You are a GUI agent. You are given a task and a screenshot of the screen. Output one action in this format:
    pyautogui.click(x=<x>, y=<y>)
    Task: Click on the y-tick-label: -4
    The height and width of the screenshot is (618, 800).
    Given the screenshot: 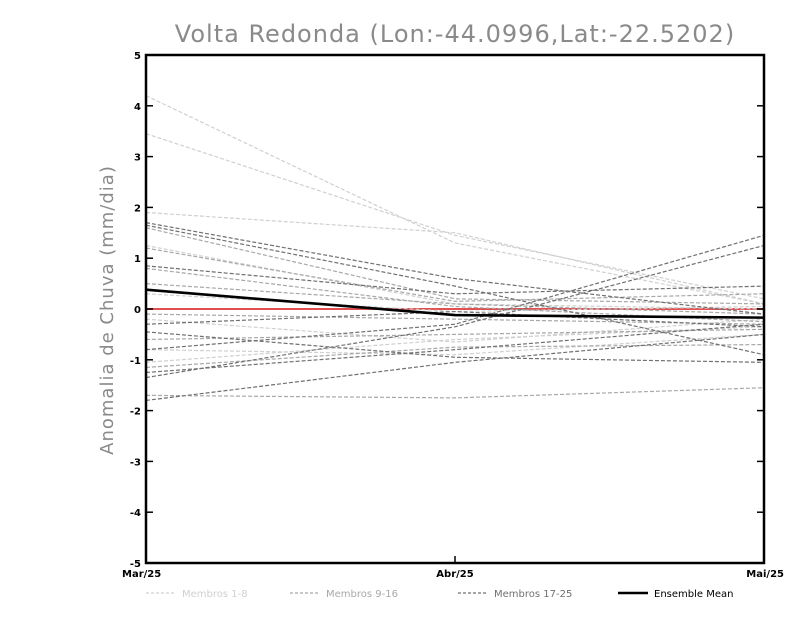 What is the action you would take?
    pyautogui.click(x=135, y=513)
    